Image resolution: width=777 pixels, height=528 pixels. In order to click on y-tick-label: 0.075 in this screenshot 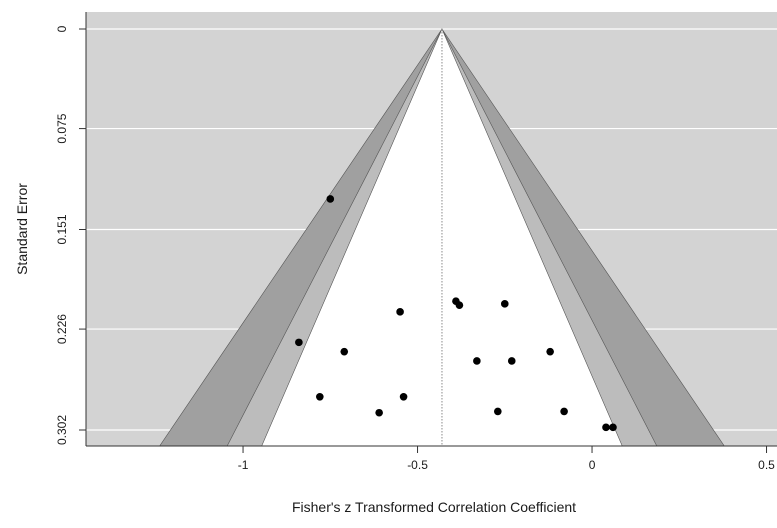, I will do `click(62, 128)`.